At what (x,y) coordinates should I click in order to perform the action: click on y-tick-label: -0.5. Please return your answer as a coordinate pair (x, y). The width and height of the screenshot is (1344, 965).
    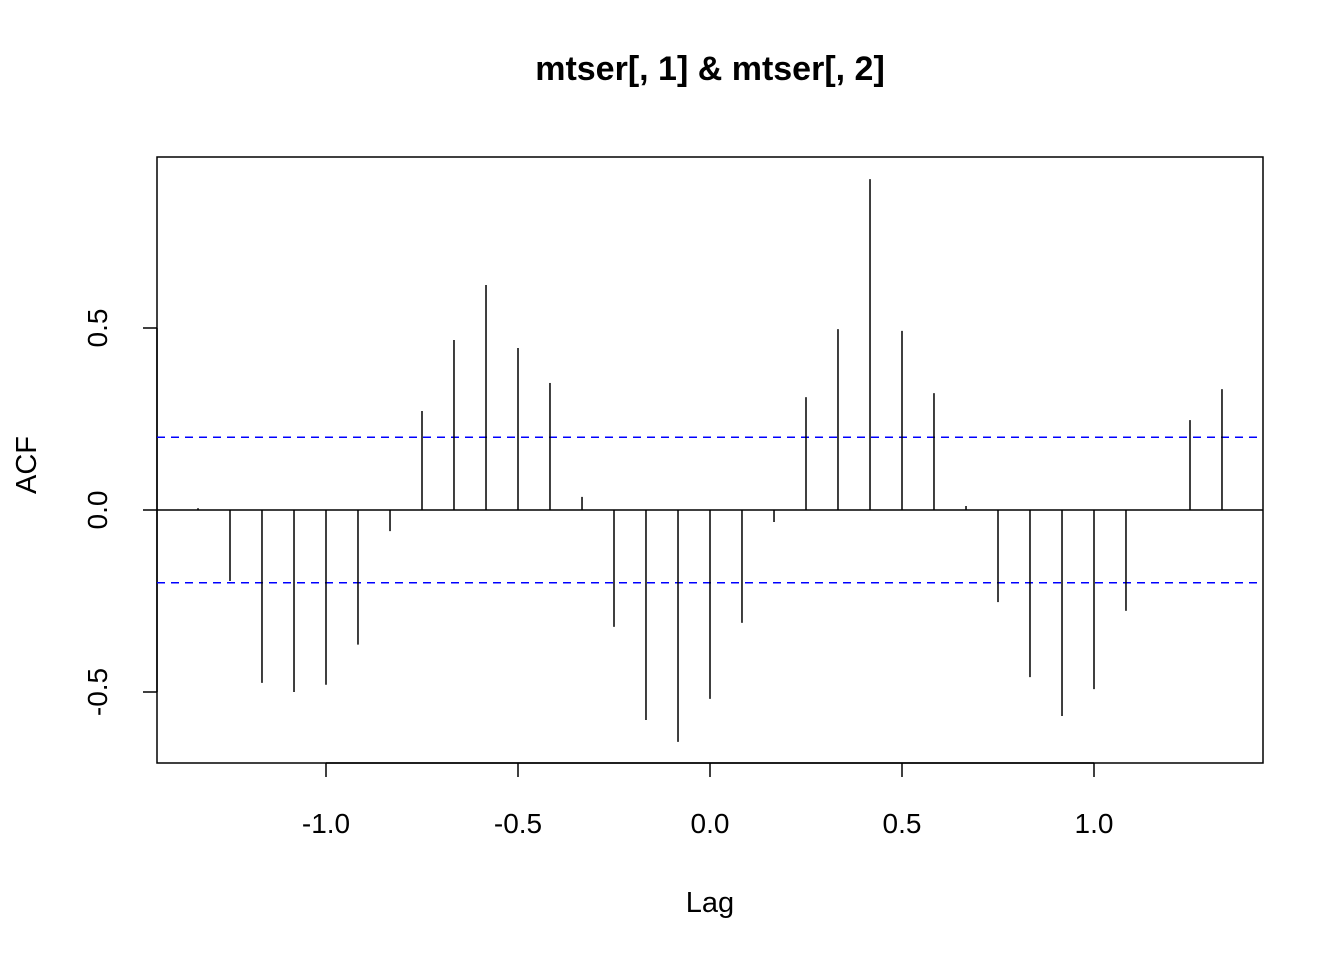
    Looking at the image, I should click on (97, 692).